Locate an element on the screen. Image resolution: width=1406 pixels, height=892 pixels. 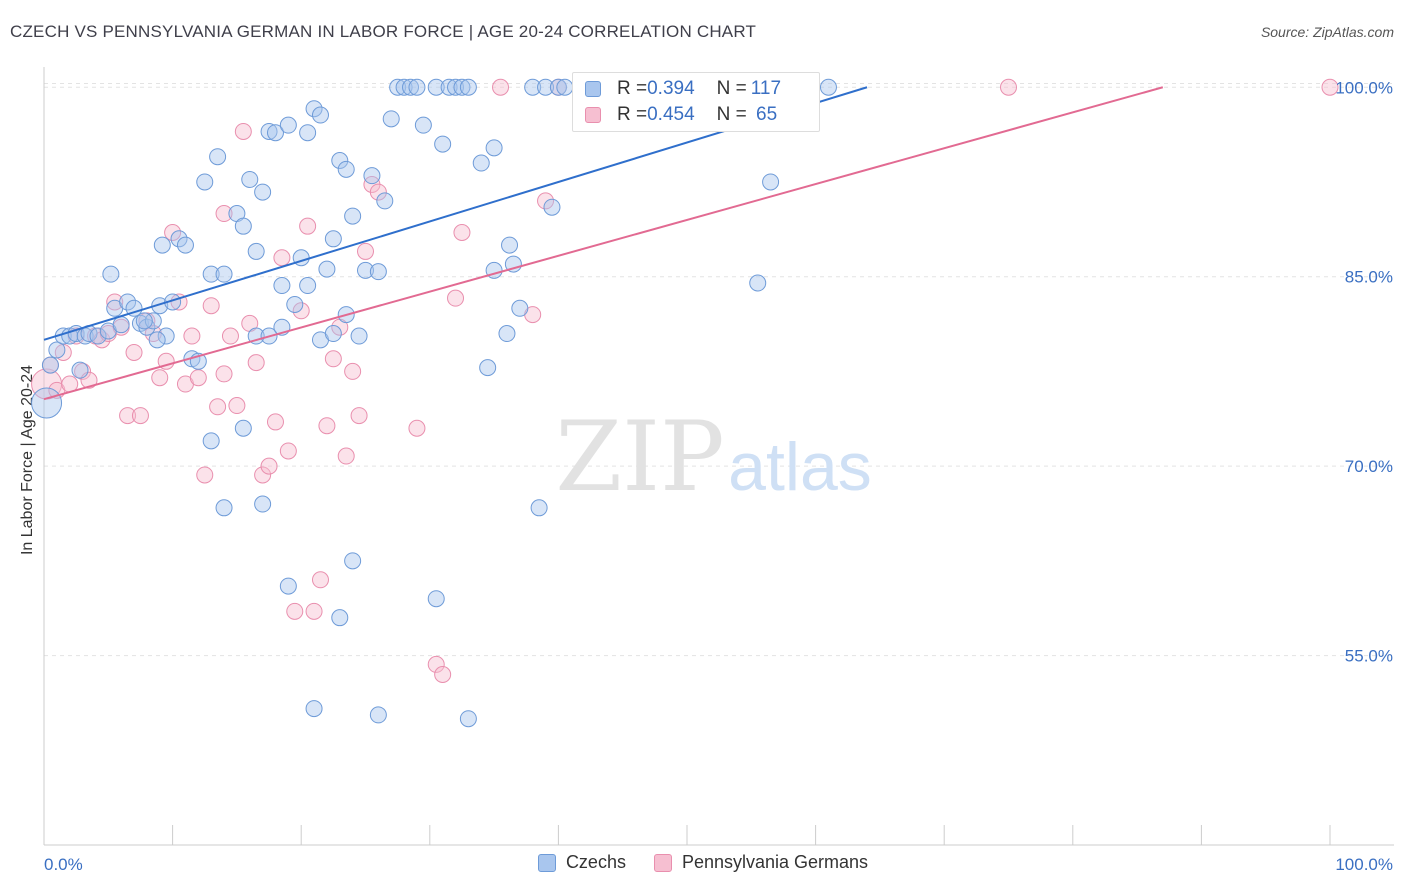
stats-legend: R = 0.394 N = 117 R = 0.454 N = 65 is located at coordinates (696, 102).